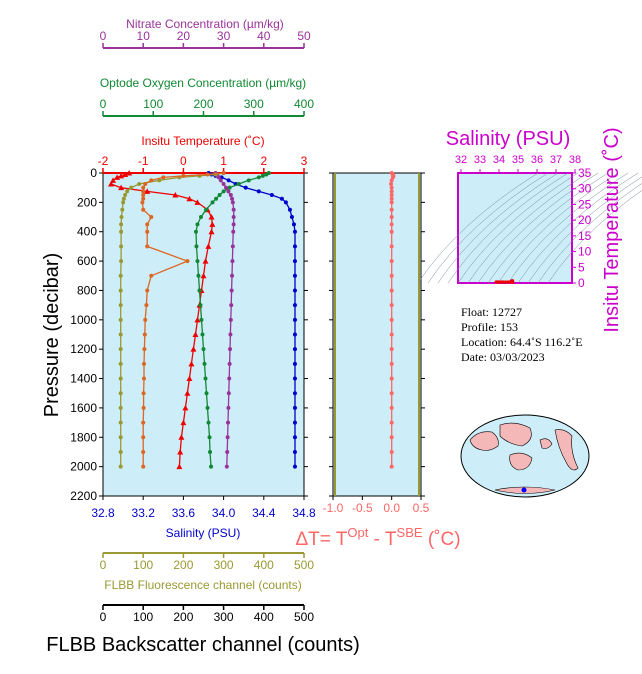 This screenshot has height=674, width=642. I want to click on info-location: Location: 64.4˚S 116.2˚E, so click(522, 342).